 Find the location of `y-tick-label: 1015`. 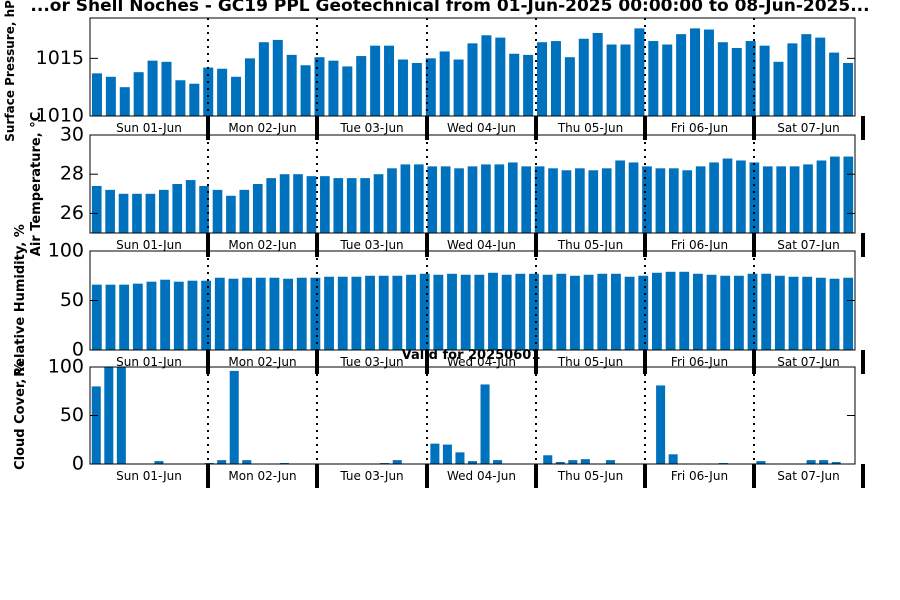

y-tick-label: 1015 is located at coordinates (60, 58).